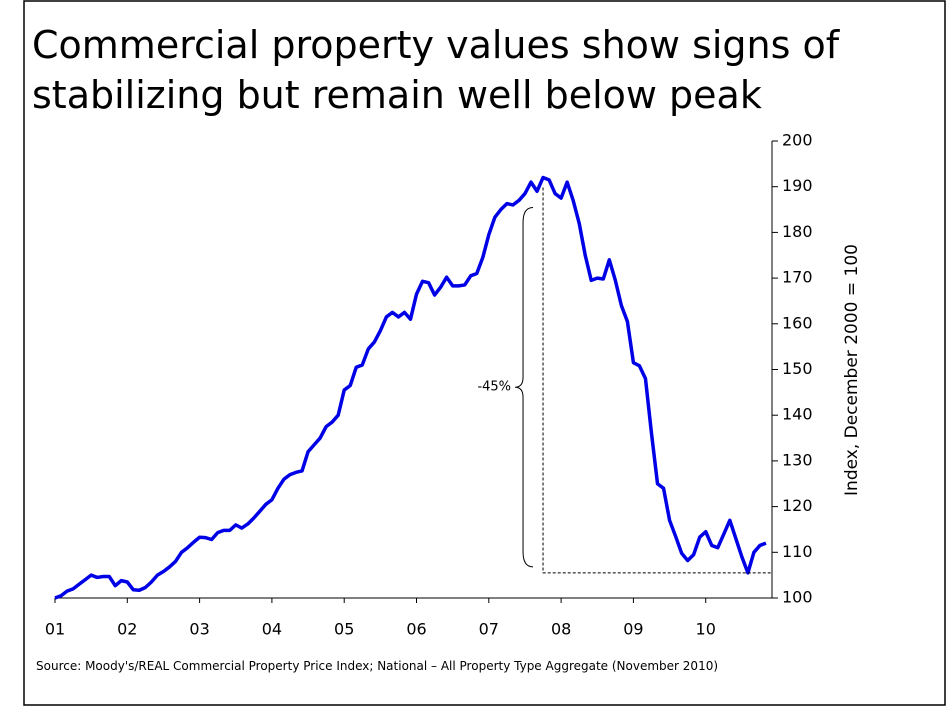 This screenshot has height=723, width=949. I want to click on x-tick-label: 08, so click(561, 629).